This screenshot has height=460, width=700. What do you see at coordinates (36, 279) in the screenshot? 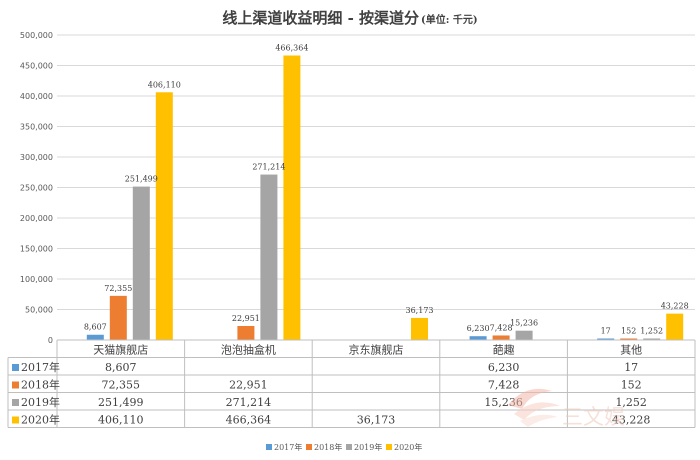
I see `y-tick-label: 100,000` at bounding box center [36, 279].